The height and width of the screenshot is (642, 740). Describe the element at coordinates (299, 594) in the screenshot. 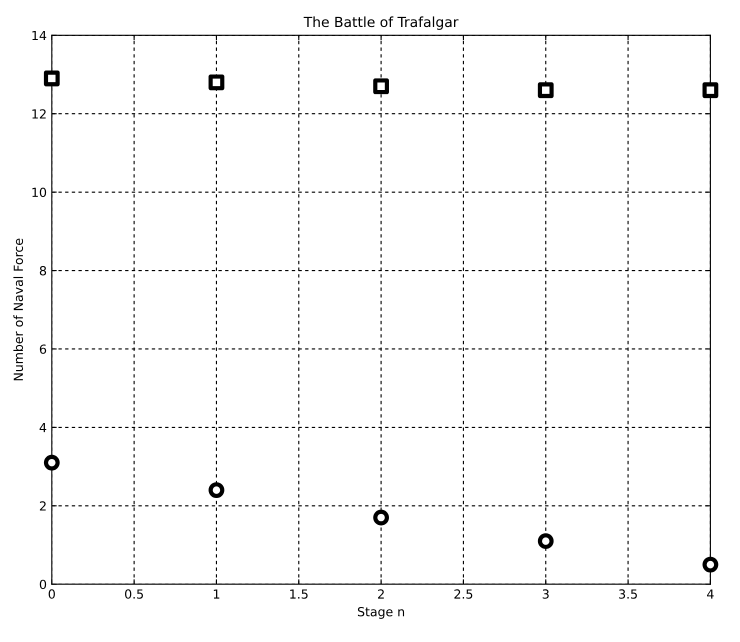

I see `x-tick-label: 1.5` at that location.